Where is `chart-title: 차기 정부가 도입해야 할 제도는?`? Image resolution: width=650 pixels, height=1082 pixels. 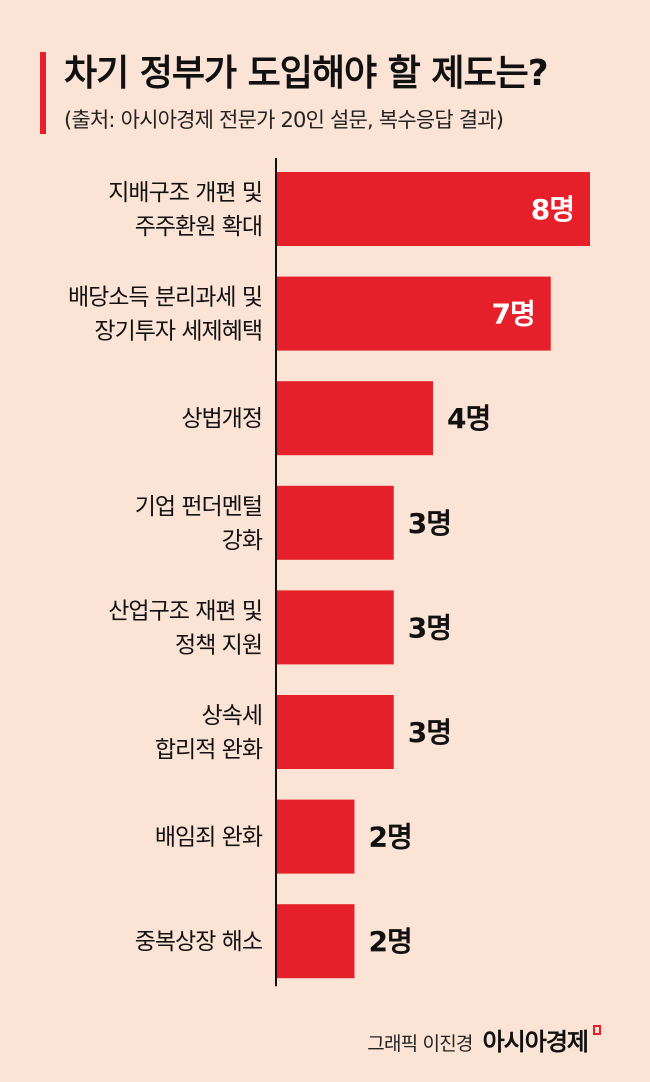
chart-title: 차기 정부가 도입해야 할 제도는? is located at coordinates (306, 73).